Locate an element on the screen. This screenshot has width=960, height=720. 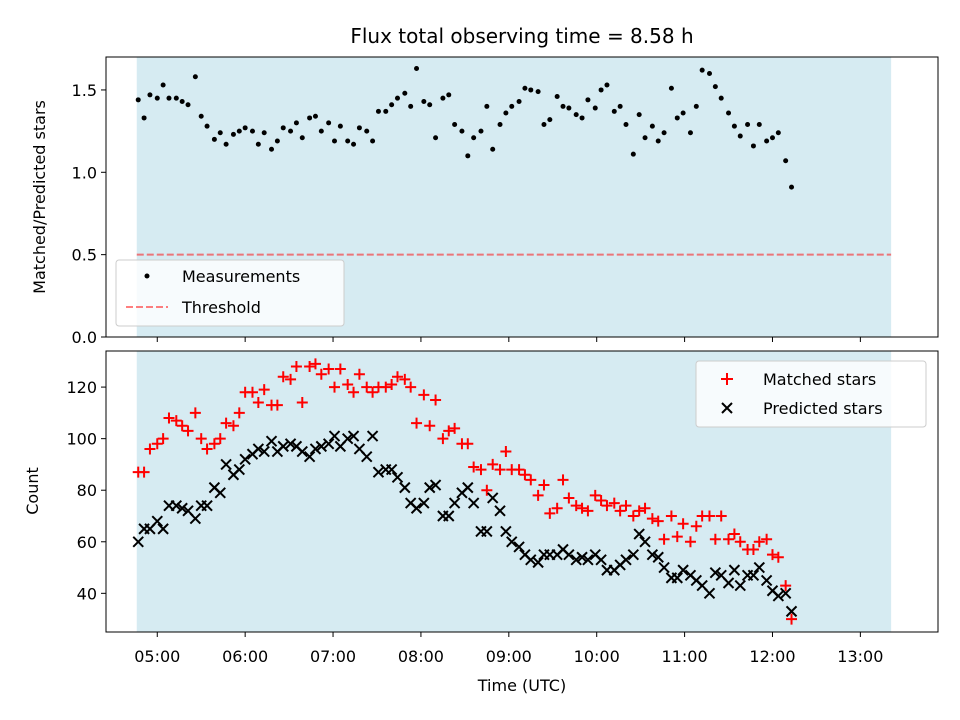
legend-matched-marker is located at coordinates (727, 379).